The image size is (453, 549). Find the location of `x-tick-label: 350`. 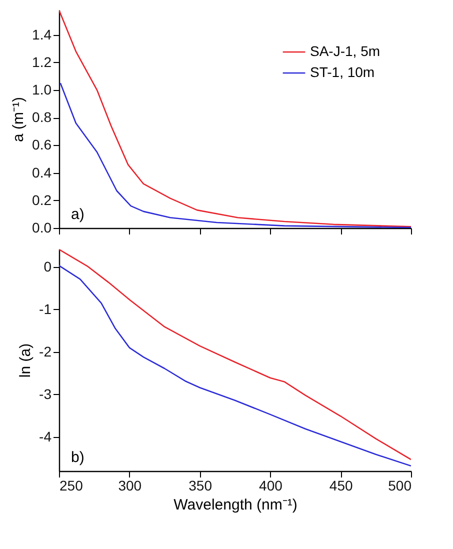

x-tick-label: 350 is located at coordinates (200, 486).